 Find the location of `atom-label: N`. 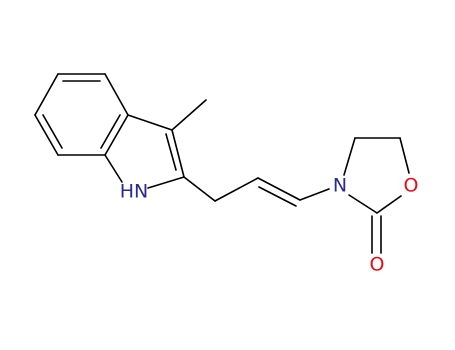

atom-label: N is located at coordinates (340, 186).